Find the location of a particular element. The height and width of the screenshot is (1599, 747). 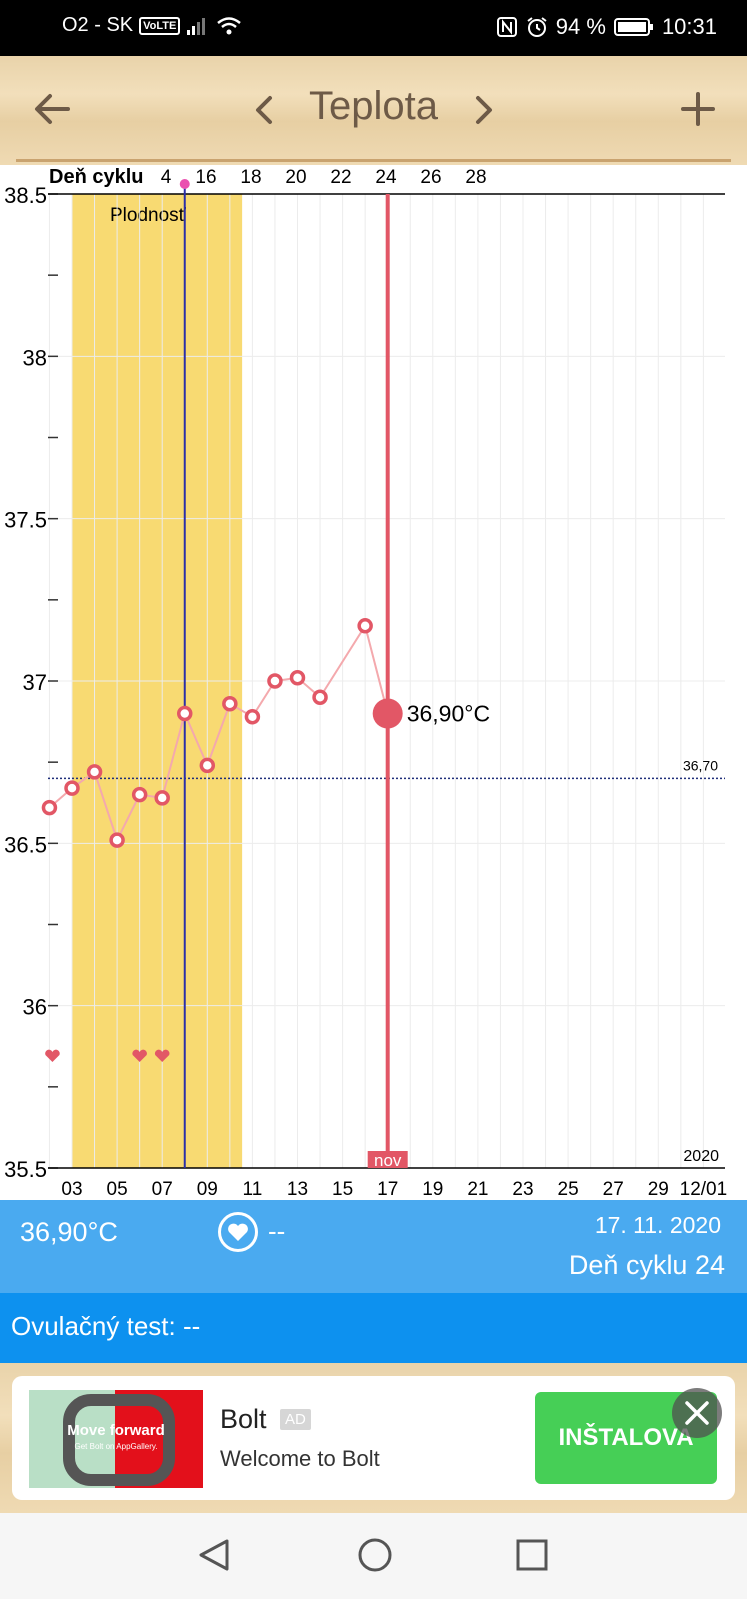

status-left: O2 - SK VoLTE is located at coordinates (152, 25).